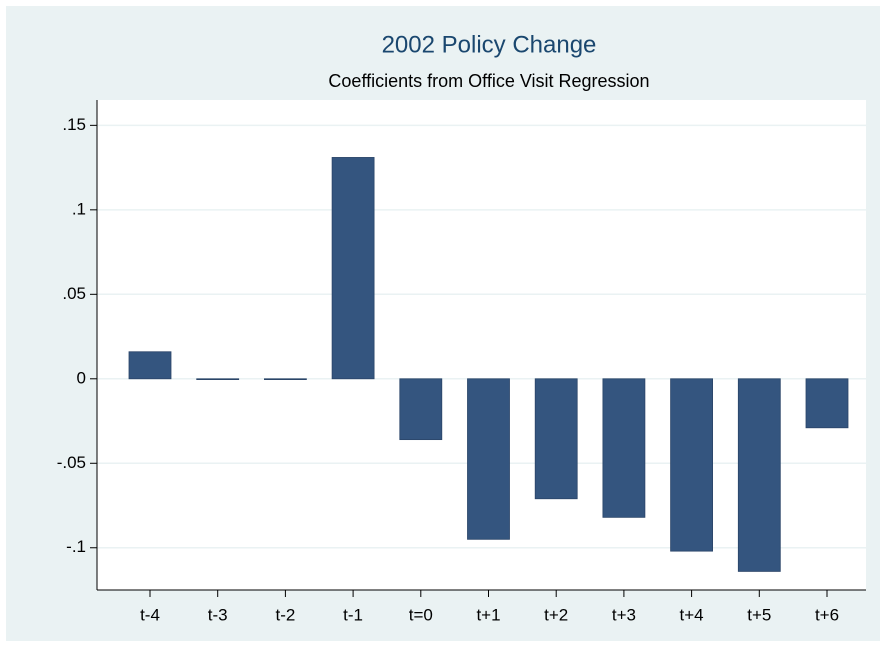 The height and width of the screenshot is (647, 886). Describe the element at coordinates (489, 44) in the screenshot. I see `chart-title: 2002 Policy Change` at that location.